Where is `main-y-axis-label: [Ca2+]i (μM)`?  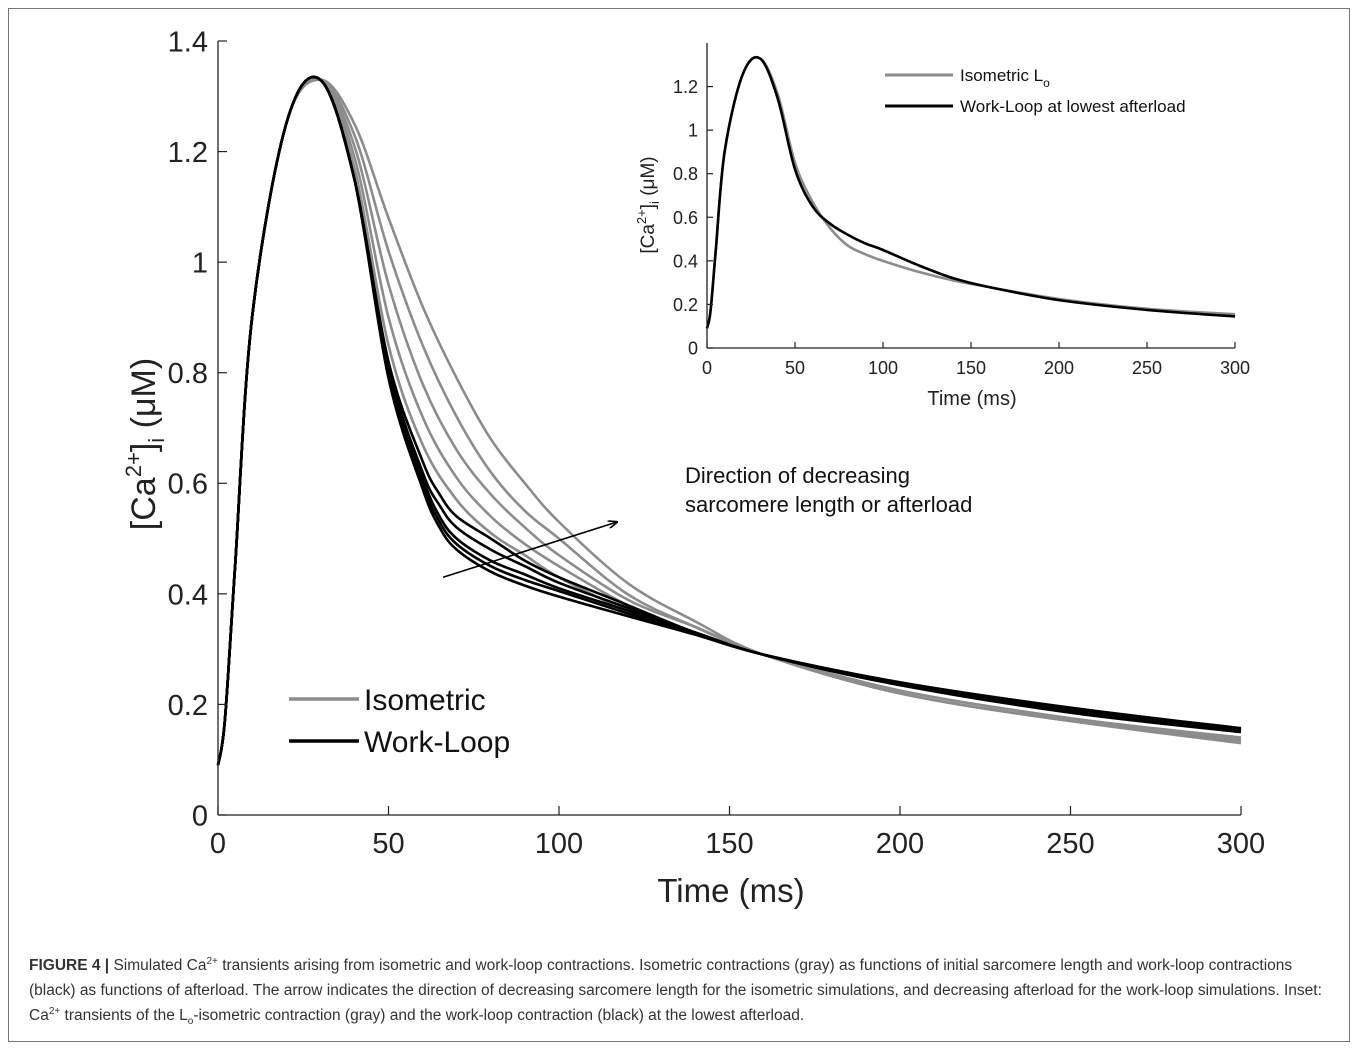
main-y-axis-label: [Ca2+]i (μM) is located at coordinates (145, 444).